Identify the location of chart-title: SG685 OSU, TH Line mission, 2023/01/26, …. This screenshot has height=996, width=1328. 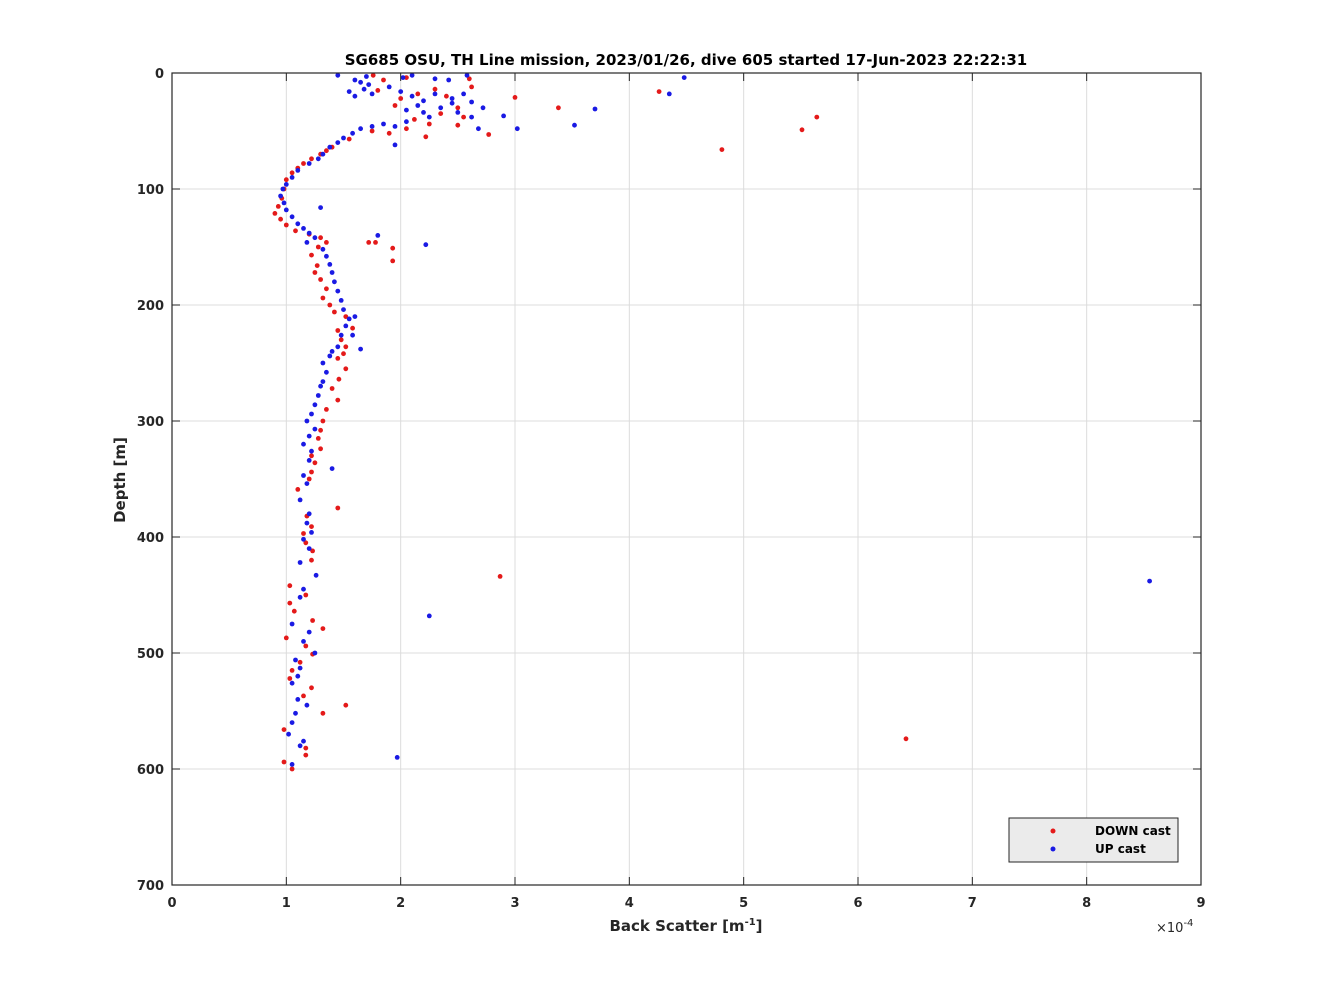
(686, 60).